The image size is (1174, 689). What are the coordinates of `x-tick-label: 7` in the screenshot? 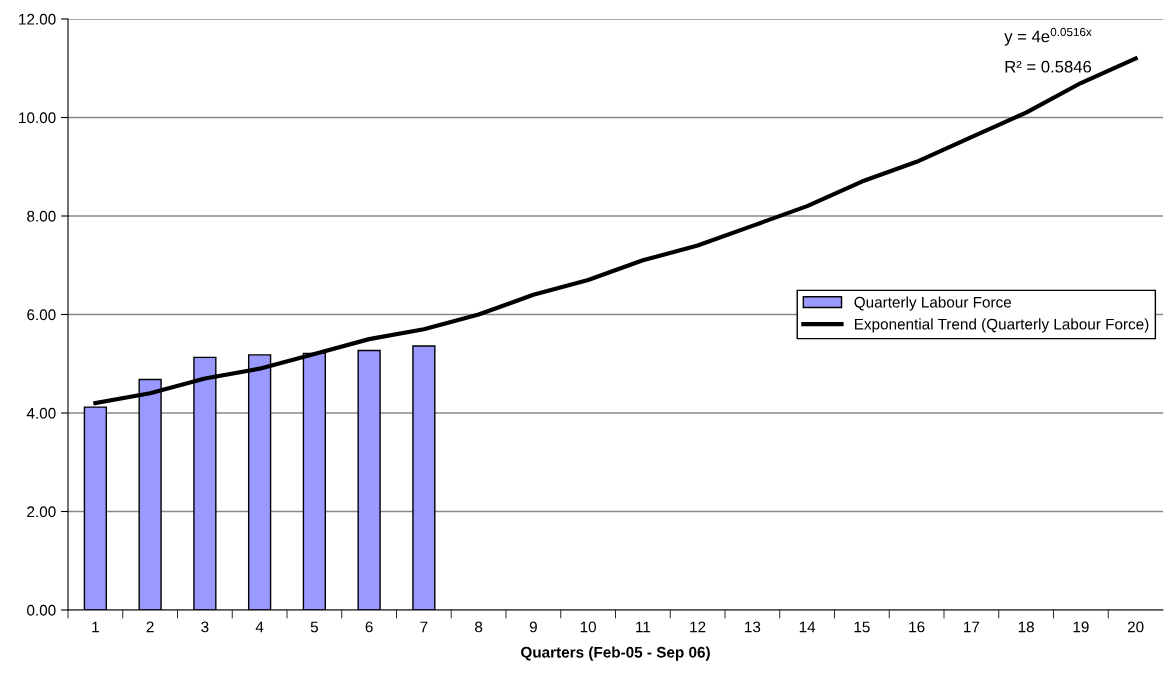 It's located at (424, 627).